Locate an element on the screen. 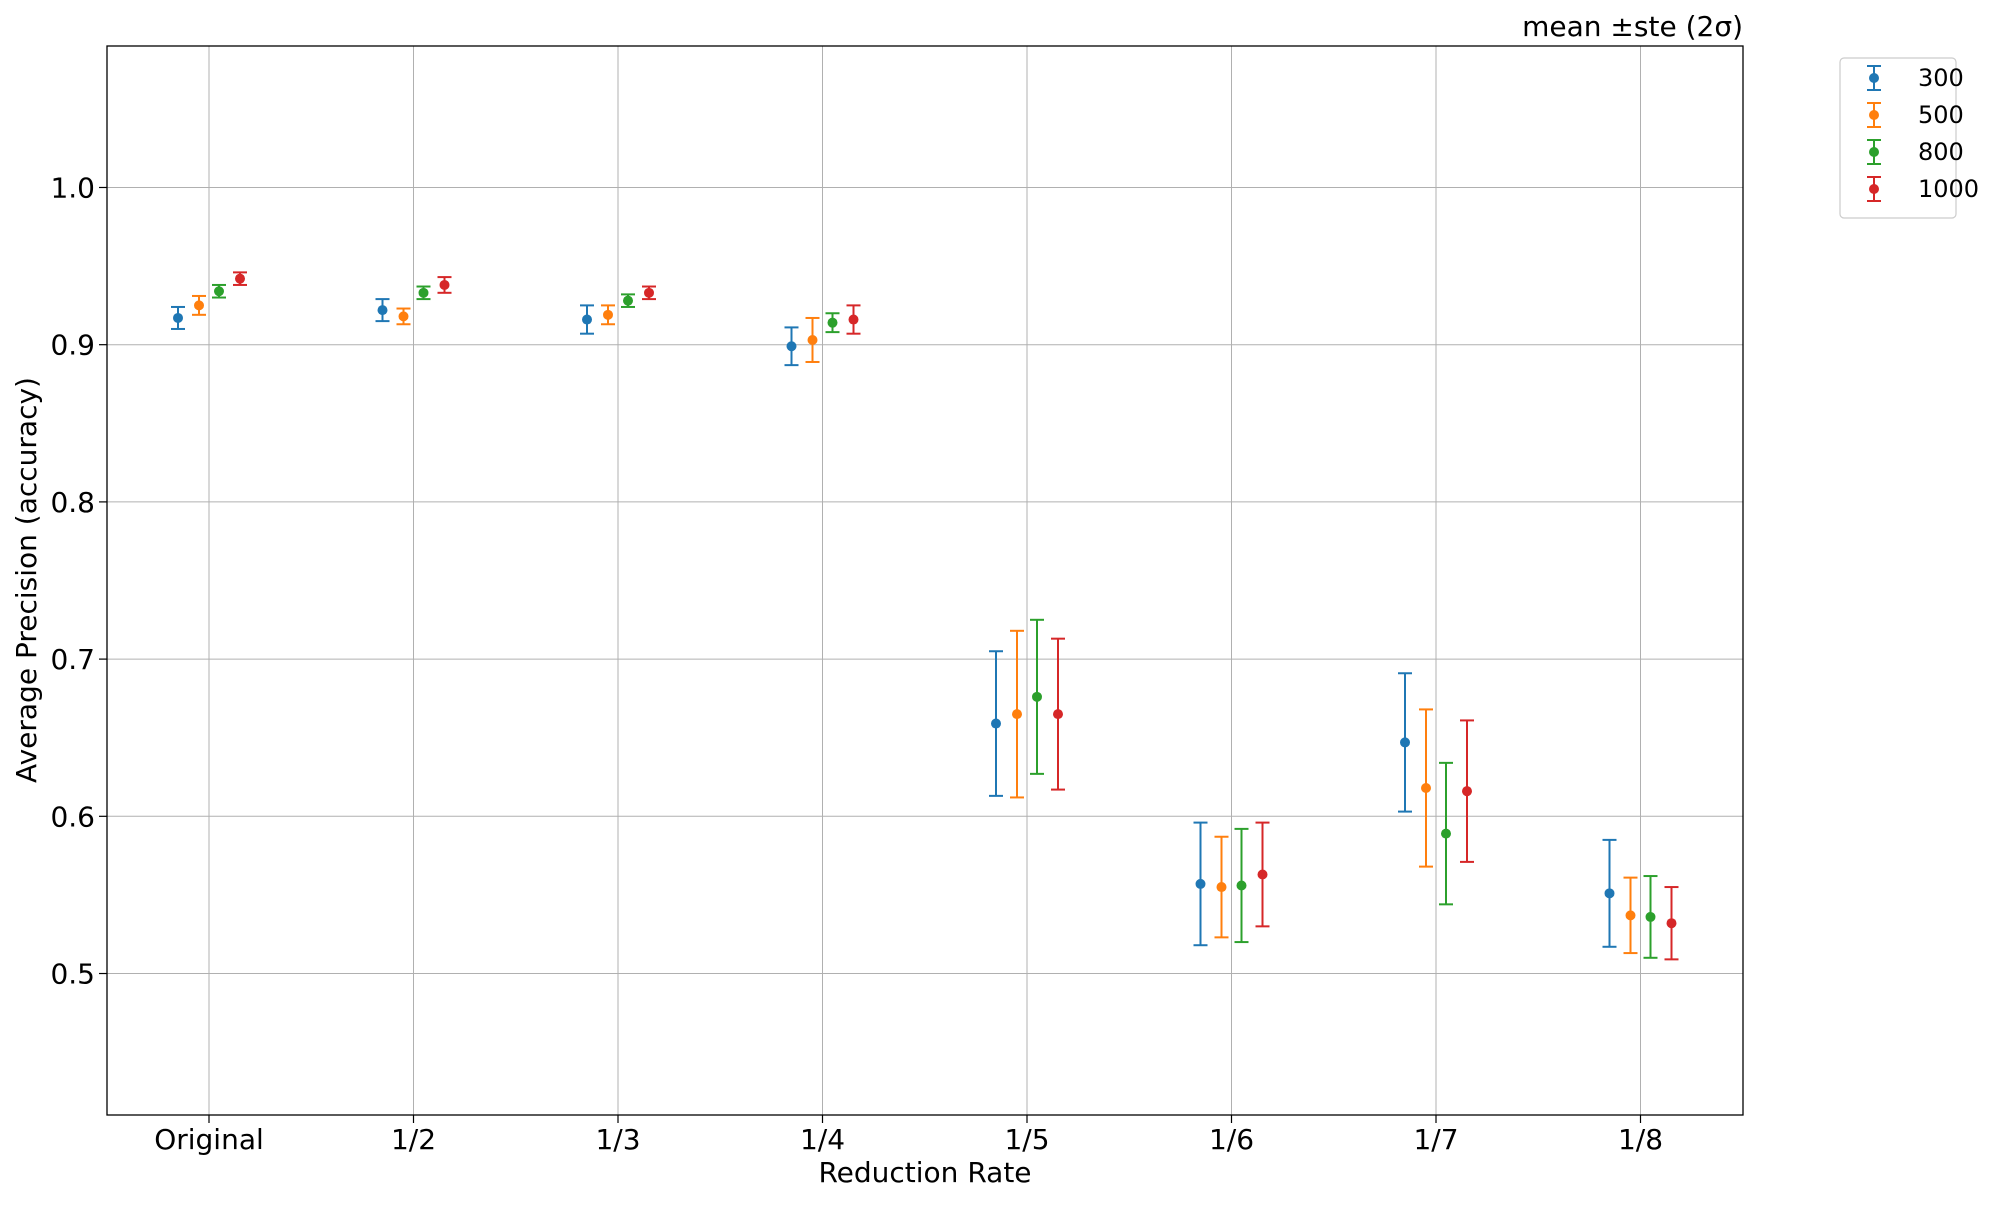  x-tick-label: 1/4 is located at coordinates (822, 1139).